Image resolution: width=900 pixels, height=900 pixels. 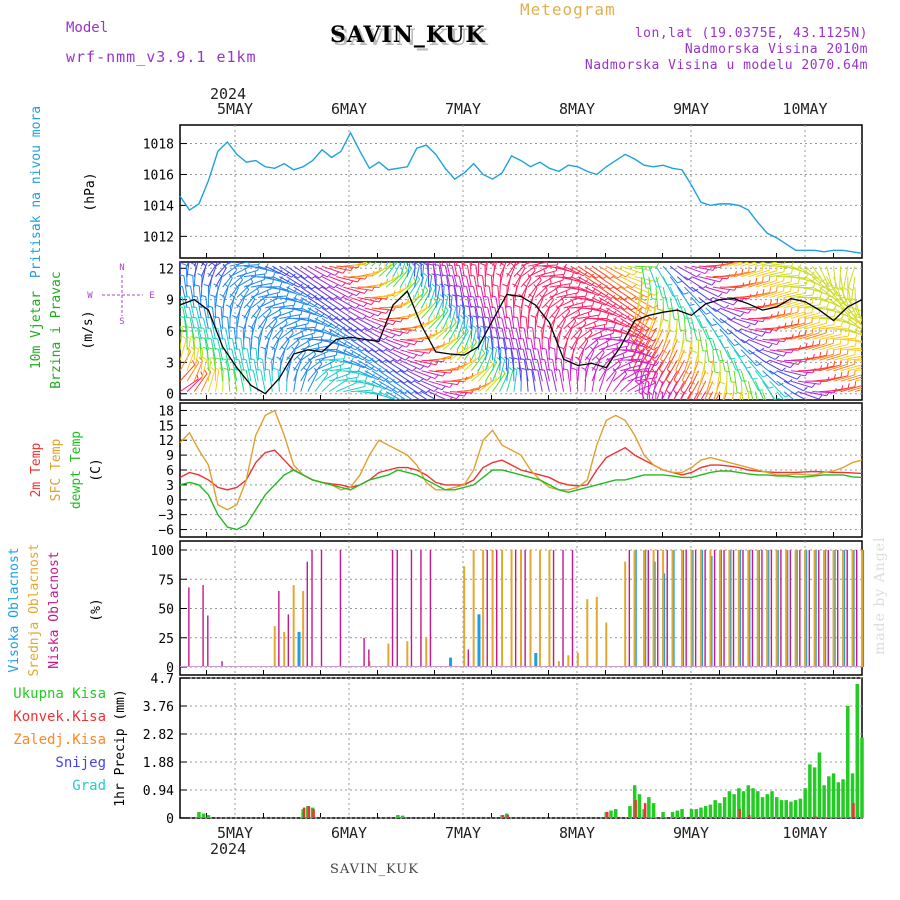 What do you see at coordinates (170, 501) in the screenshot?
I see `temperature-y-tick-label: 0` at bounding box center [170, 501].